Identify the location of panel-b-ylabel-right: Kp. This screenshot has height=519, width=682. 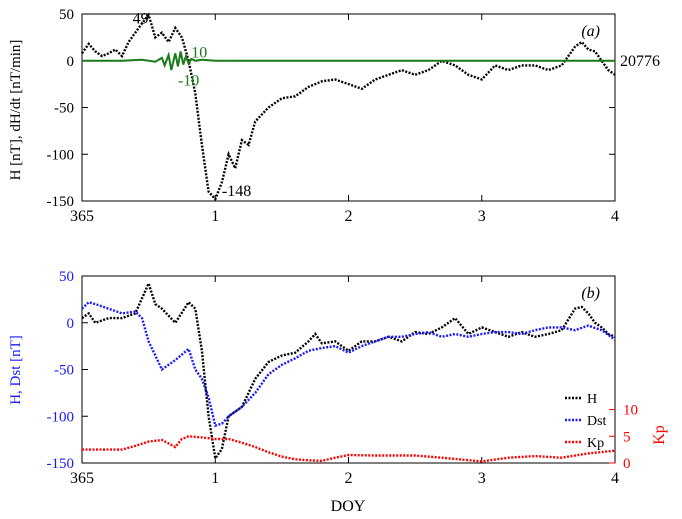
(659, 435).